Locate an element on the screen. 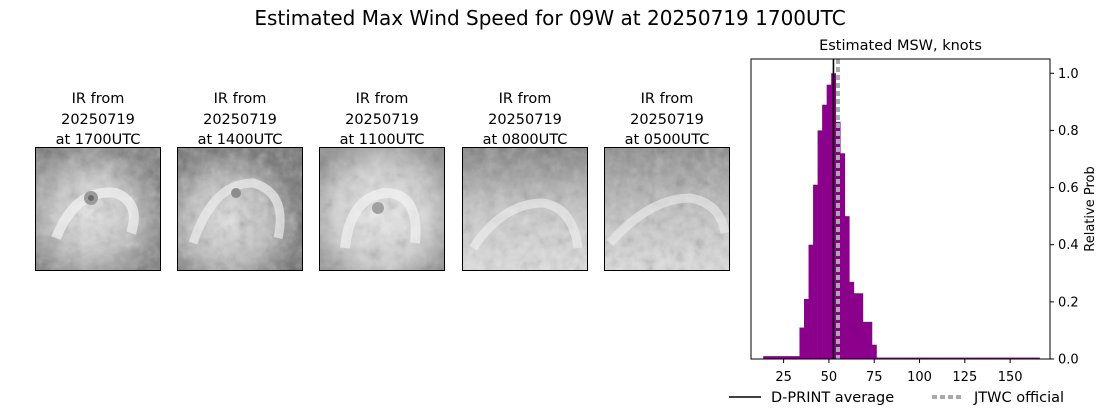 This screenshot has height=409, width=1100. ir-panel-3: IR from 20250719 at 1100UTC is located at coordinates (382, 180).